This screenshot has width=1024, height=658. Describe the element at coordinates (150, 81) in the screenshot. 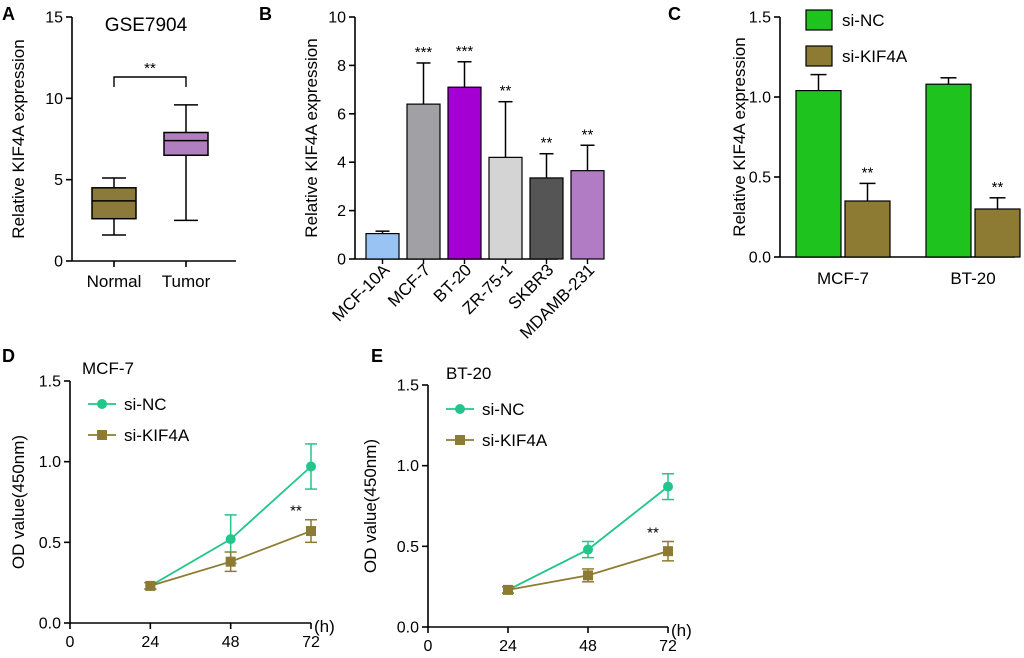

I see `significance-bracket` at that location.